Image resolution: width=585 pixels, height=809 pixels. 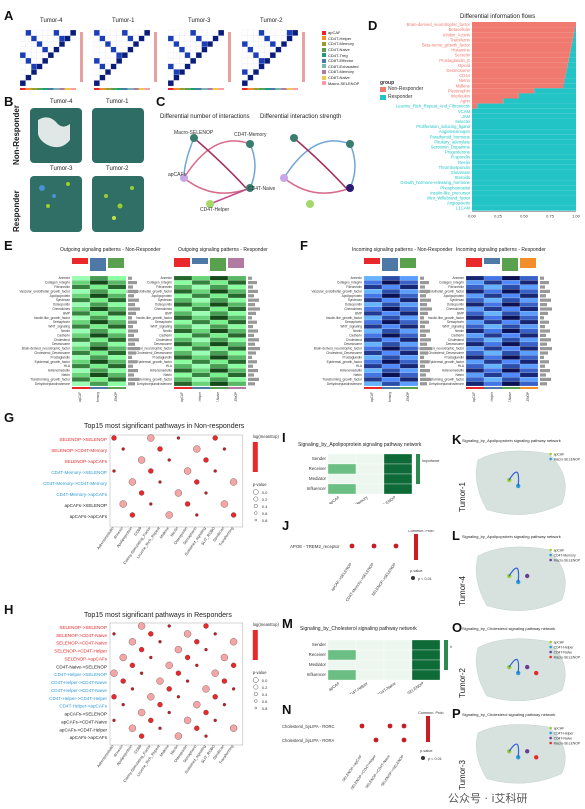 What do you see at coordinates (462, 683) in the screenshot?
I see `panel-o-side-label: Tumor-2` at bounding box center [462, 683].